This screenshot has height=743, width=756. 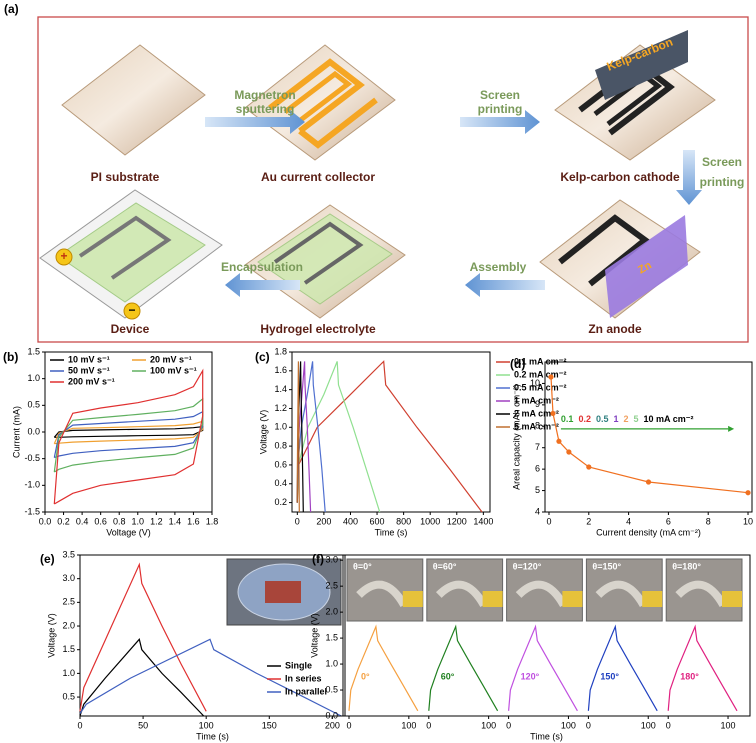 I want to click on terminal, so click(x=132, y=311).